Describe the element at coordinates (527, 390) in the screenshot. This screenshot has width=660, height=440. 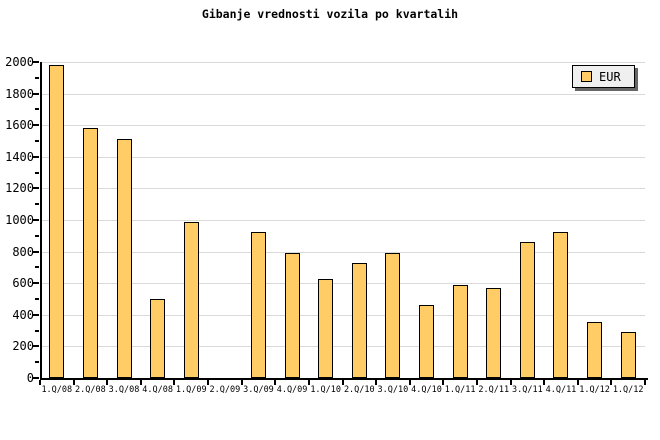
I see `x-axis-label: 3.Q/11` at that location.